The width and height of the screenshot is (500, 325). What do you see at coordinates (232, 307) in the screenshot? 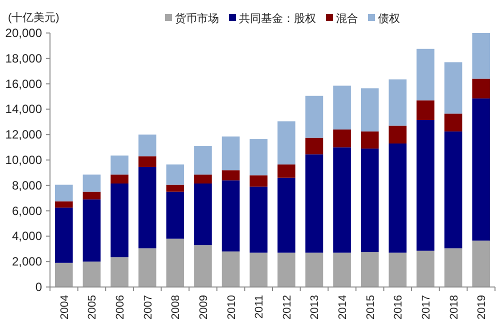
I see `x-tick-label: 2010` at bounding box center [232, 307].